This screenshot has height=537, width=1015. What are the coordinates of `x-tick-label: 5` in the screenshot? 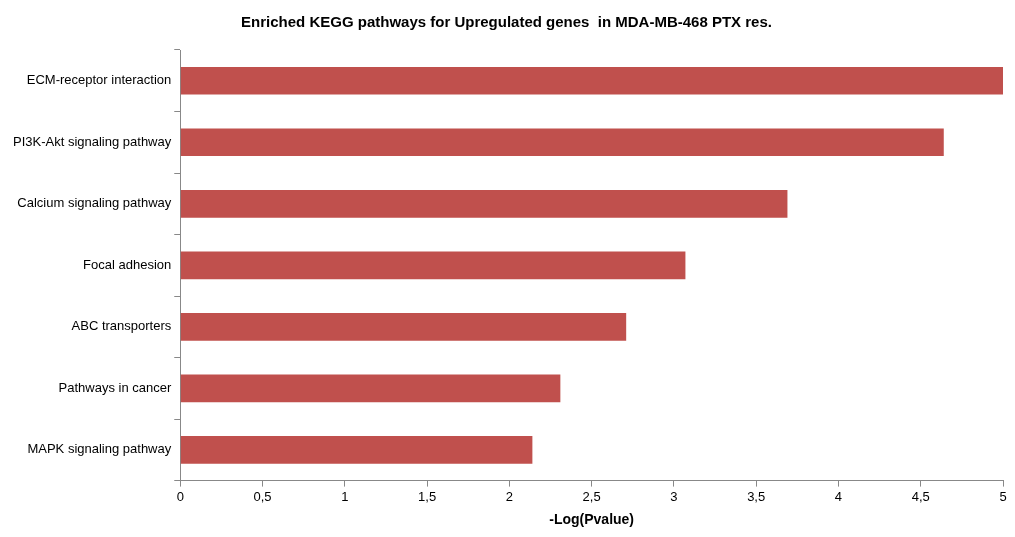 It's located at (1003, 496).